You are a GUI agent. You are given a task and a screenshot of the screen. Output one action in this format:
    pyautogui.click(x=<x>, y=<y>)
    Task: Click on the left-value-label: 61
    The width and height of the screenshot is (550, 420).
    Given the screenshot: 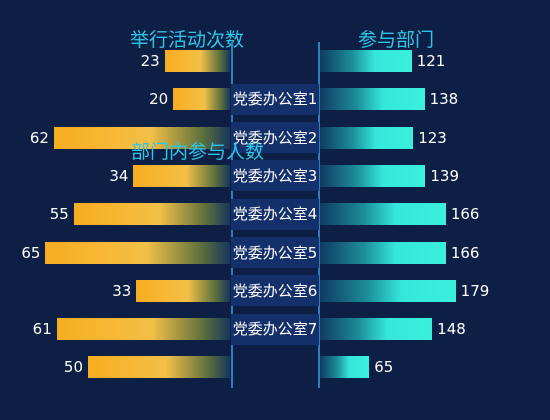 What is the action you would take?
    pyautogui.click(x=42, y=329)
    